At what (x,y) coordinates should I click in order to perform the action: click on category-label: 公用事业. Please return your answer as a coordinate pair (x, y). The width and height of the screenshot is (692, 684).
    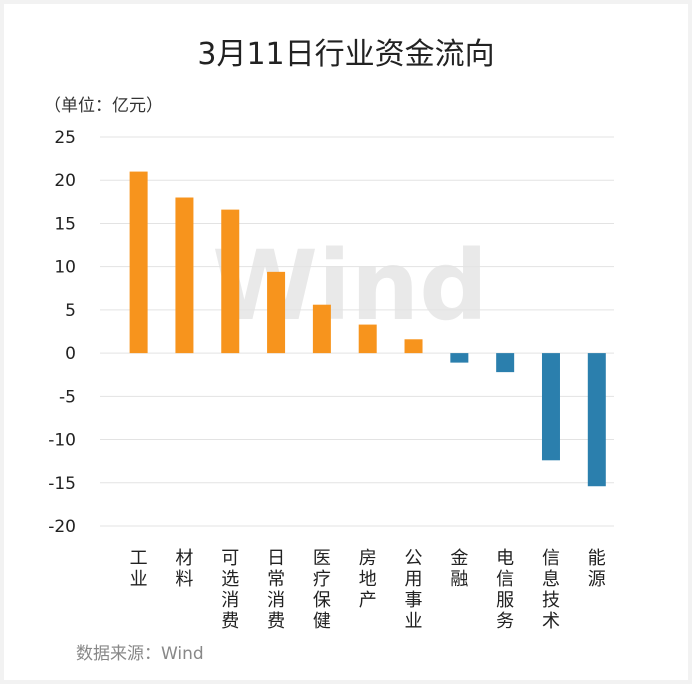
    Looking at the image, I should click on (414, 590).